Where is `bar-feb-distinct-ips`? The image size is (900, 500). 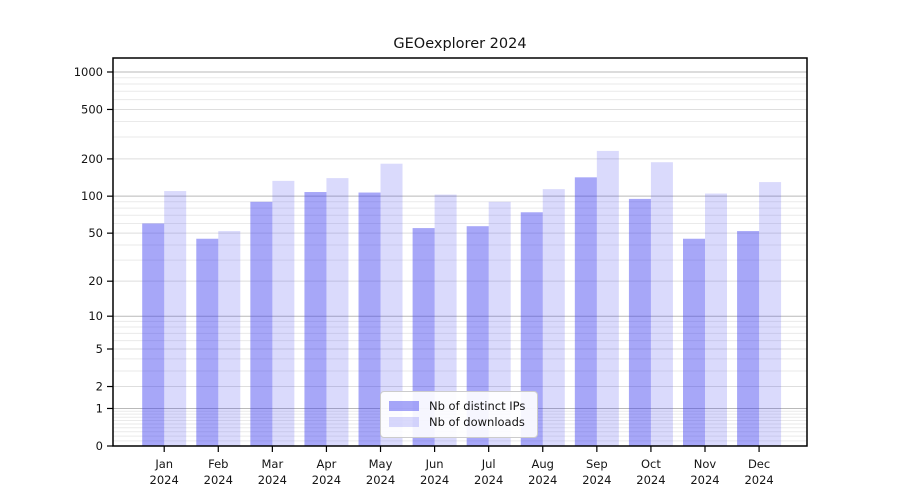
bar-feb-distinct-ips is located at coordinates (207, 342).